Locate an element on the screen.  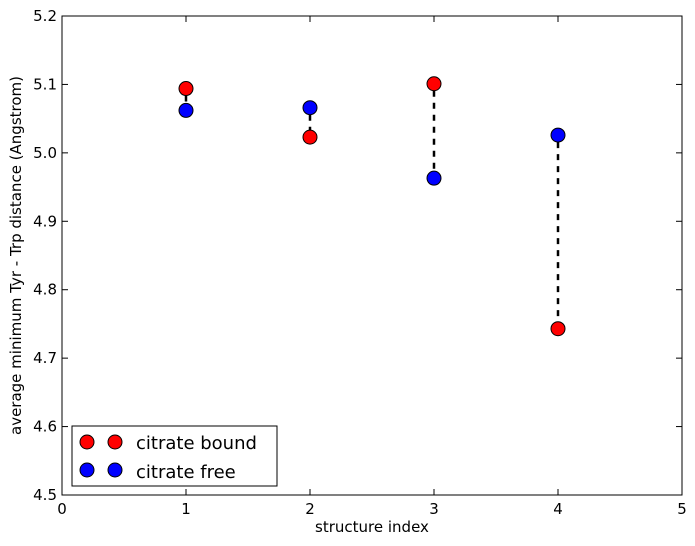
y-tick-label: 4.6 is located at coordinates (45, 427).